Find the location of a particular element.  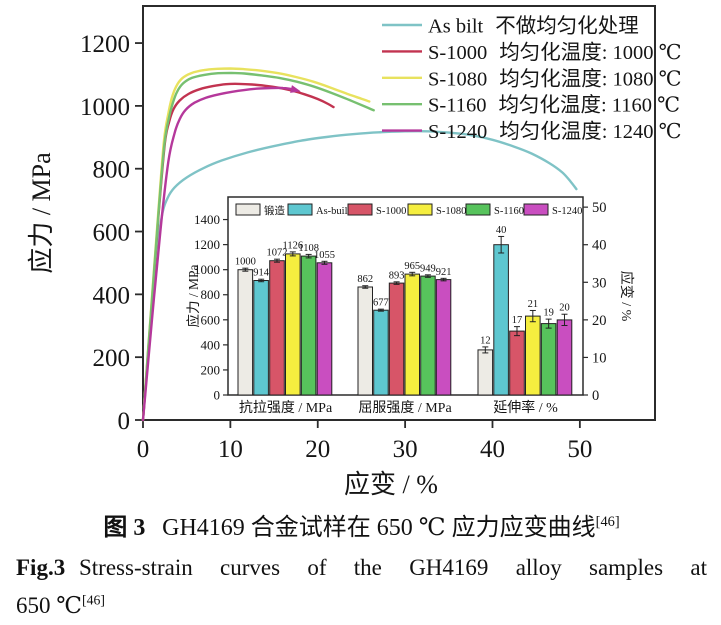

legend-label: S-1080 均匀化温度: 1080 ℃ is located at coordinates (555, 78).